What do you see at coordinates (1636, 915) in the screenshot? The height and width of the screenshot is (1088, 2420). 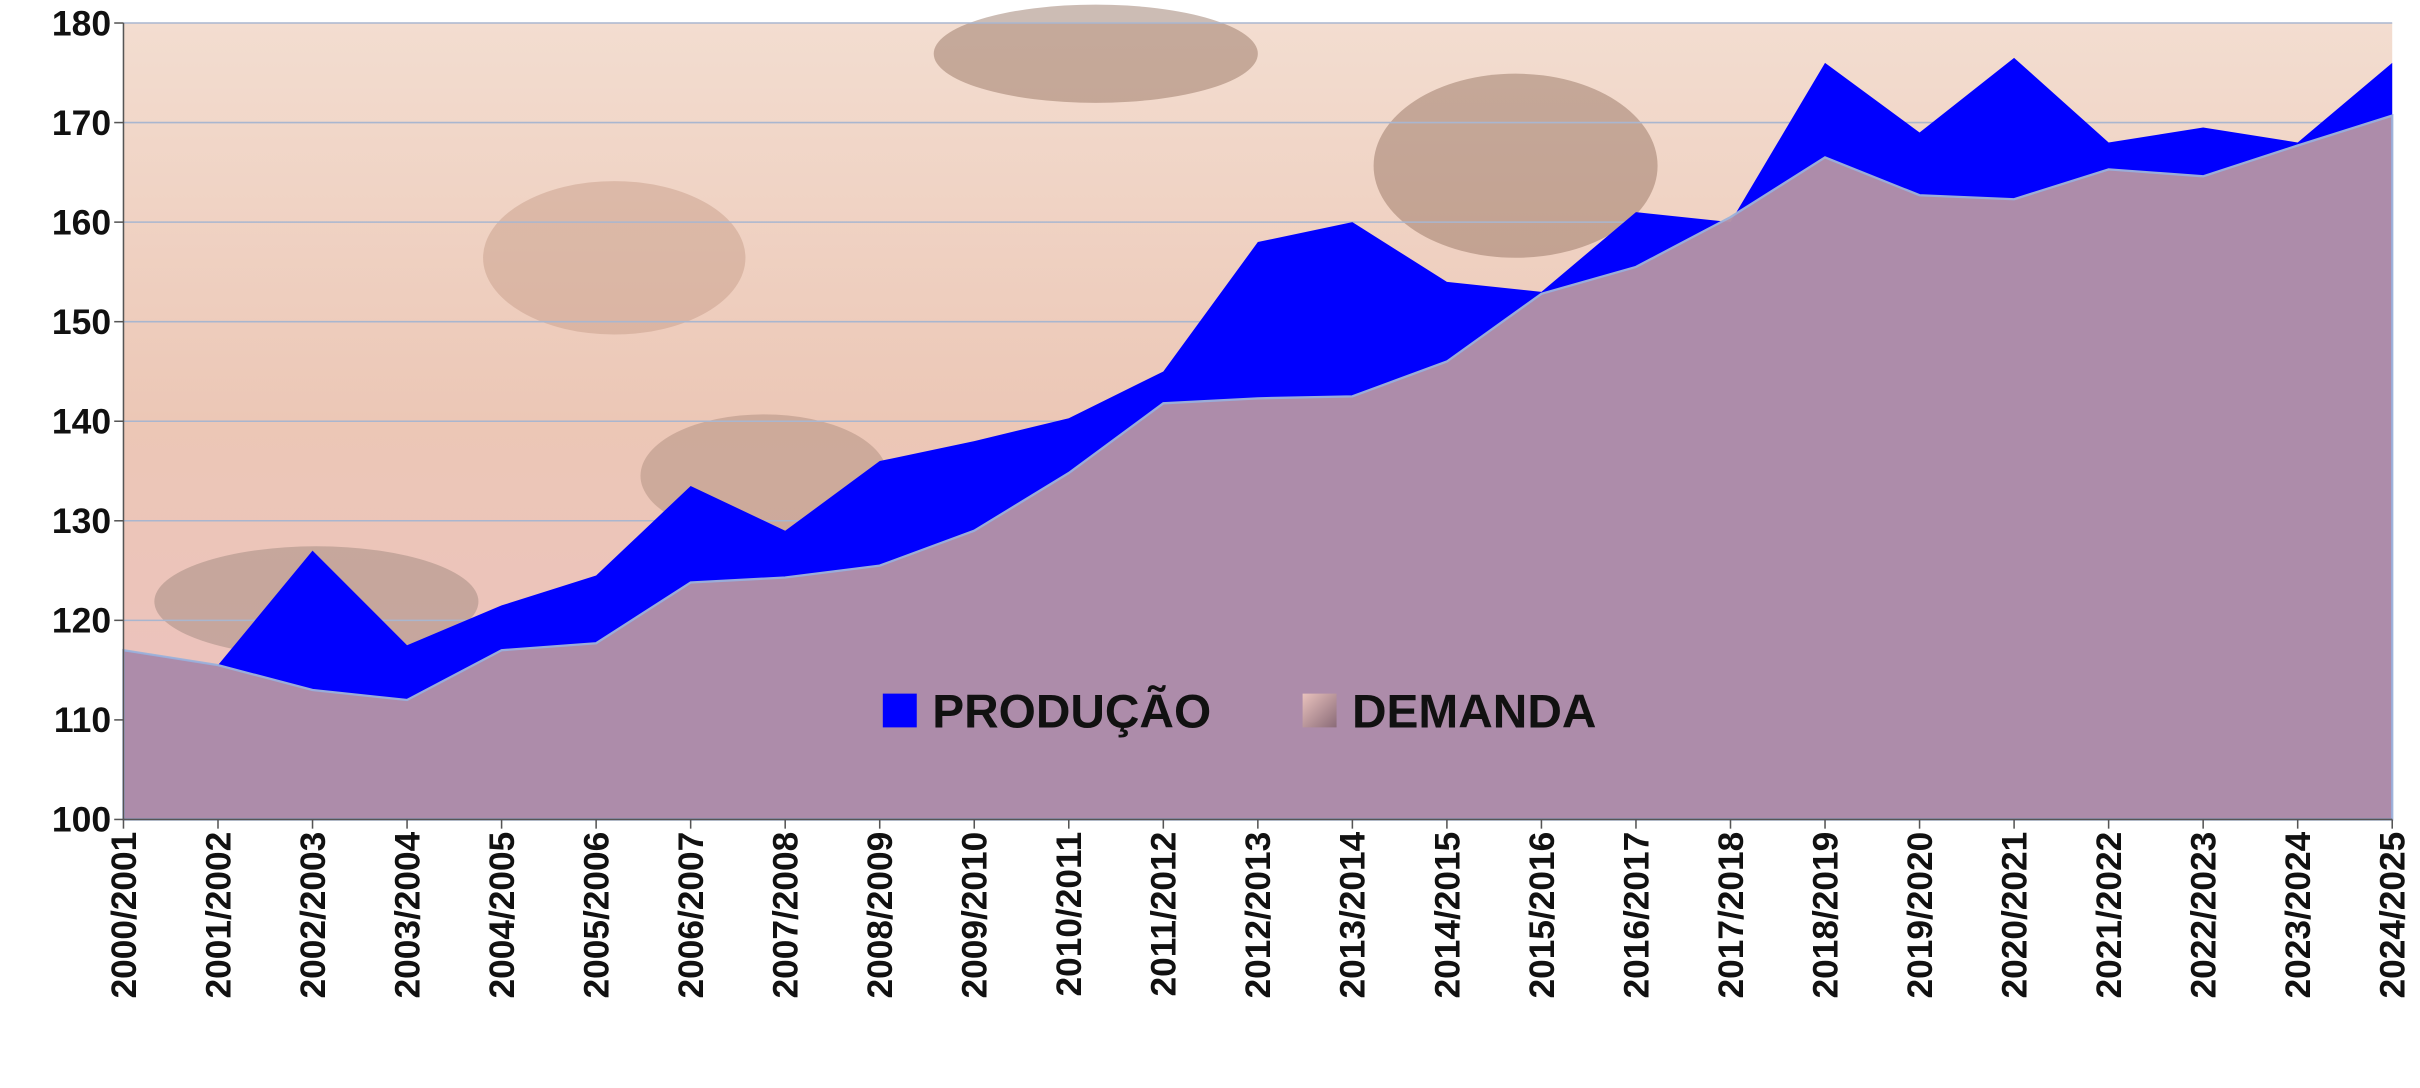 I see `x-tick-label: 2016/2017` at bounding box center [1636, 915].